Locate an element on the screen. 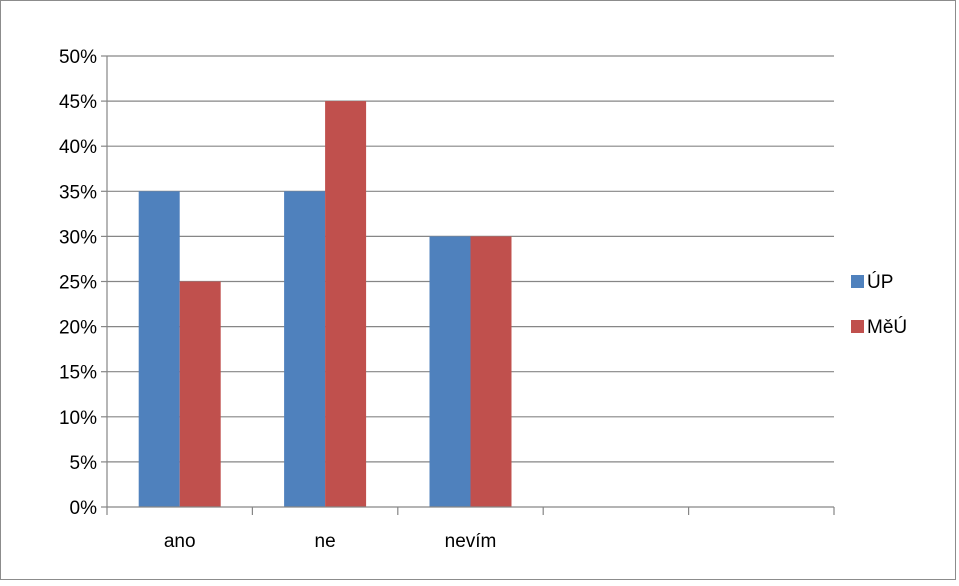  legend-label: ÚP is located at coordinates (880, 282).